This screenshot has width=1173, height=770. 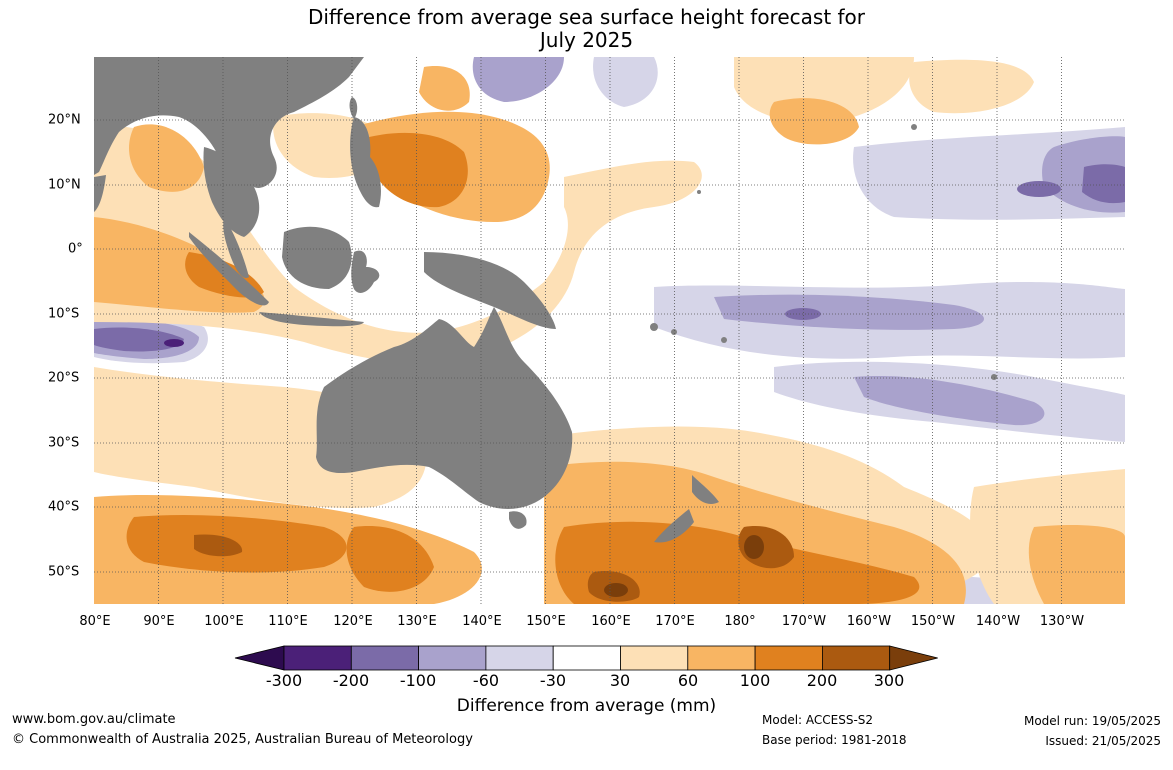 I want to click on base-period: Base period: 1981-2018, so click(x=834, y=740).